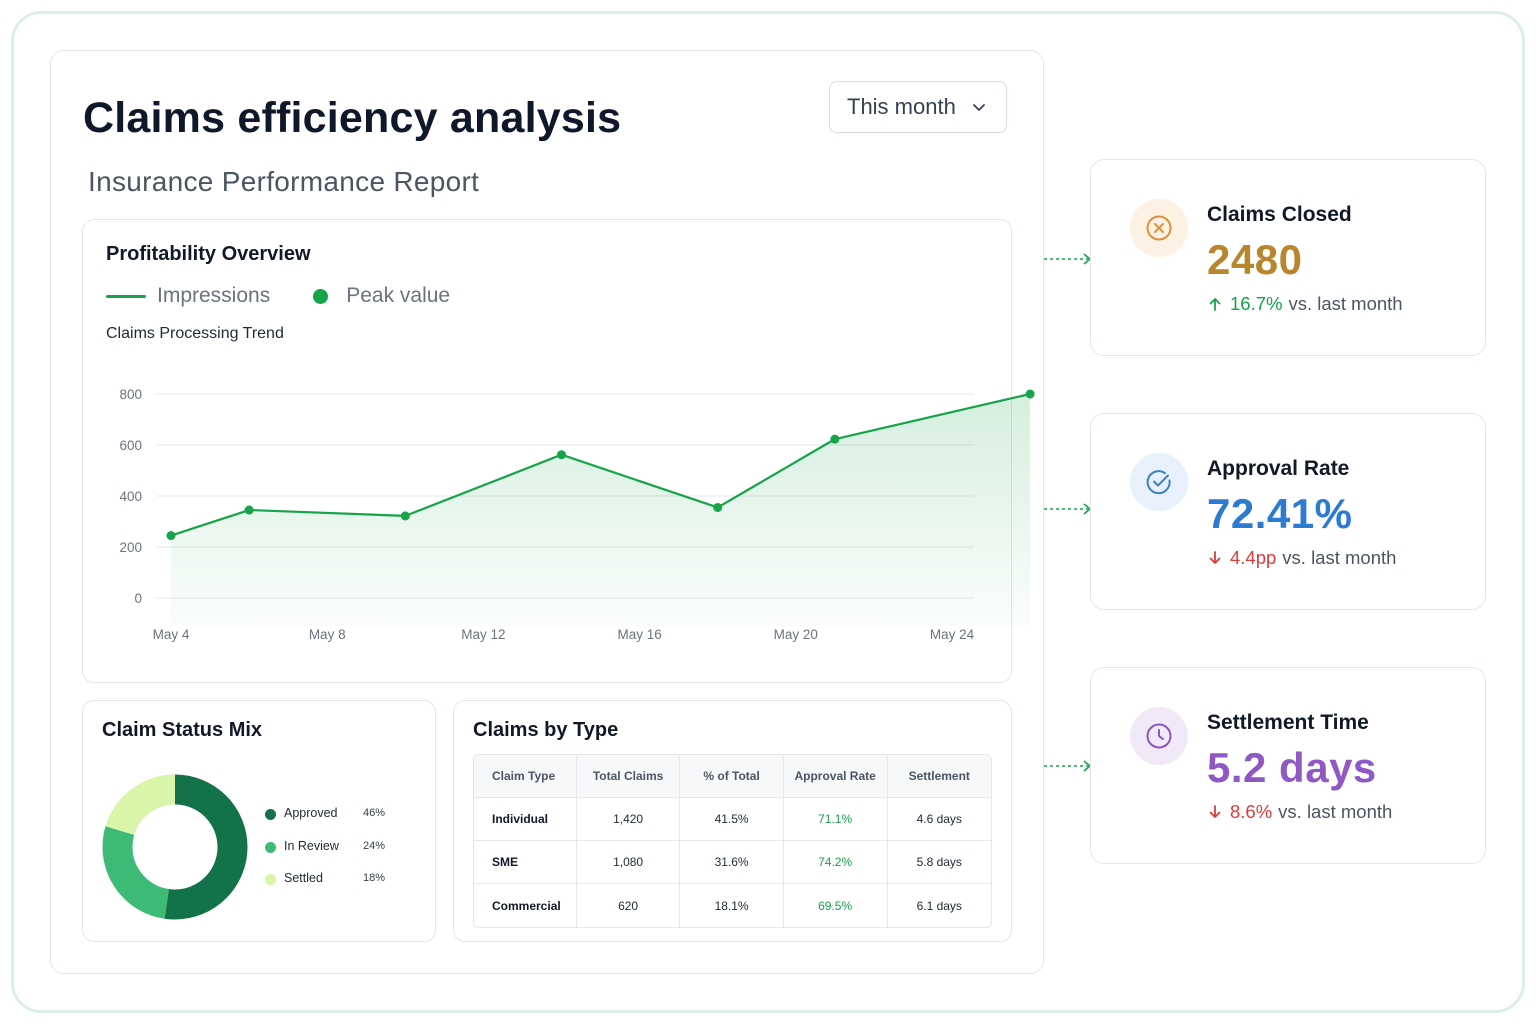 The image size is (1536, 1024). What do you see at coordinates (284, 181) in the screenshot?
I see `page-subtitle: Insurance Performance Report` at bounding box center [284, 181].